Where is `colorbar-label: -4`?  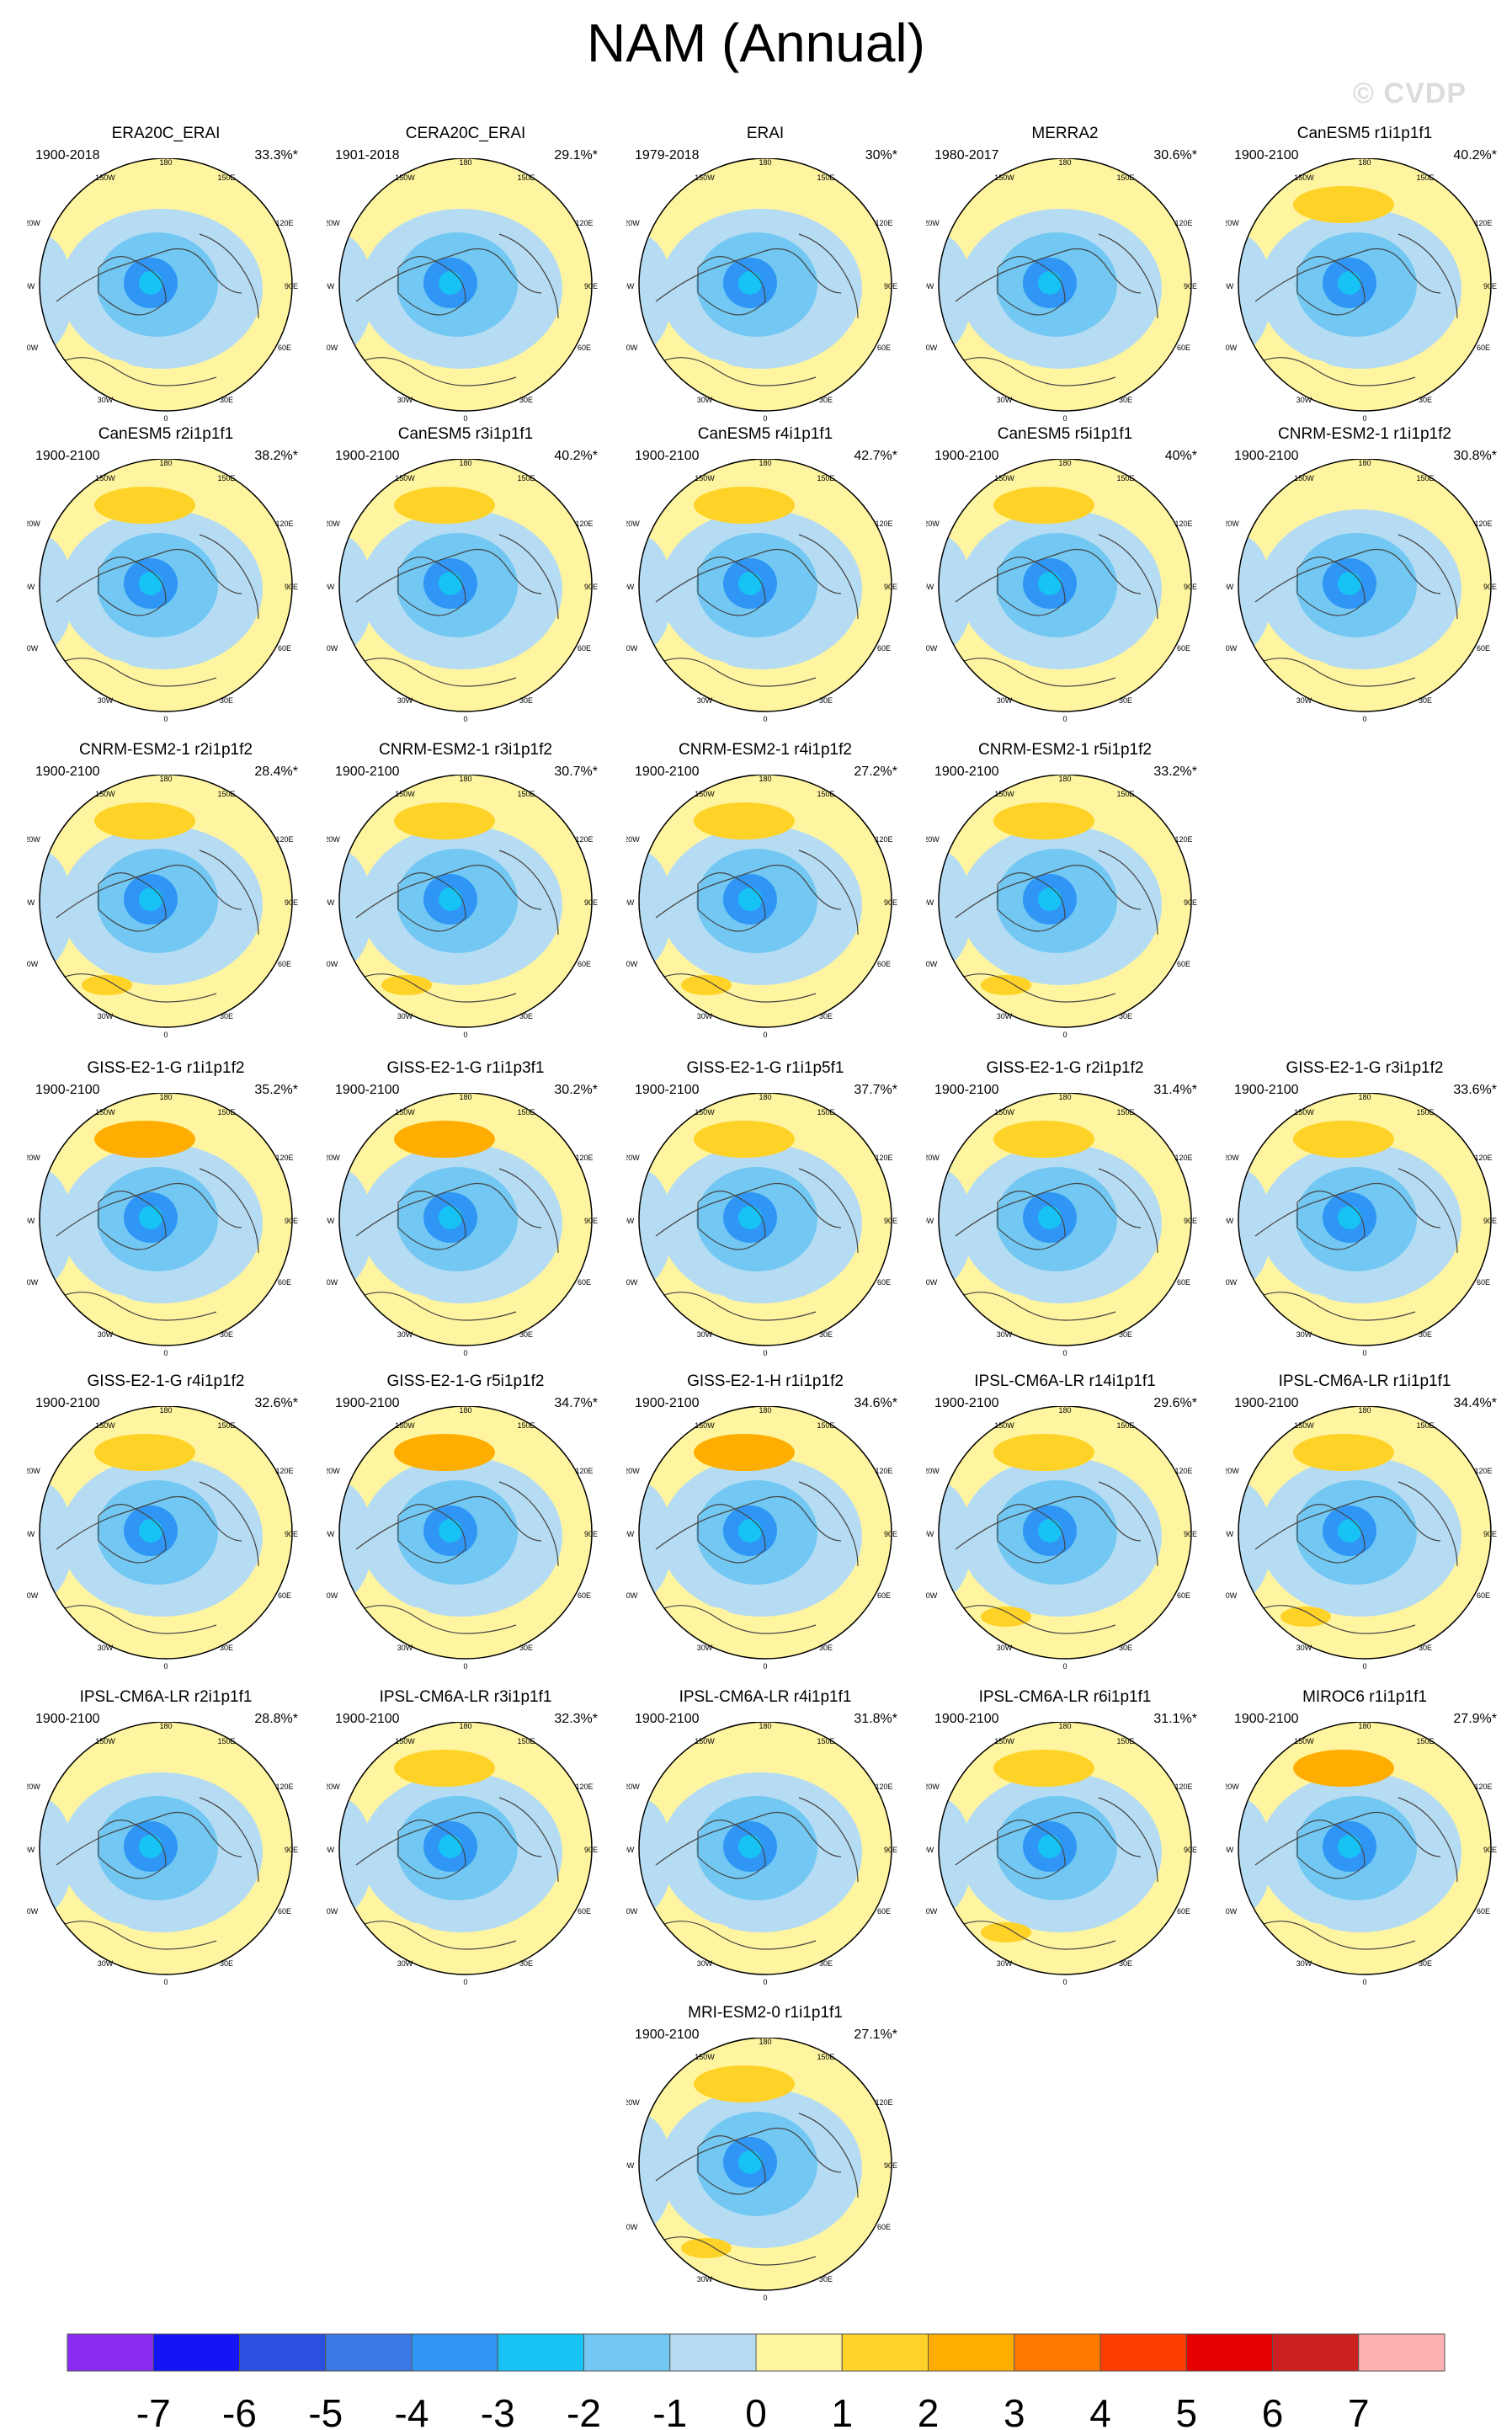
colorbar-label: -4 is located at coordinates (412, 2410).